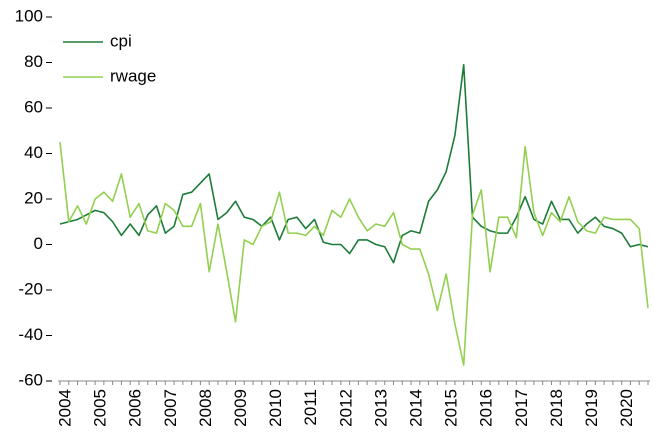 This screenshot has width=655, height=447. I want to click on x-tick-label: 2009, so click(240, 408).